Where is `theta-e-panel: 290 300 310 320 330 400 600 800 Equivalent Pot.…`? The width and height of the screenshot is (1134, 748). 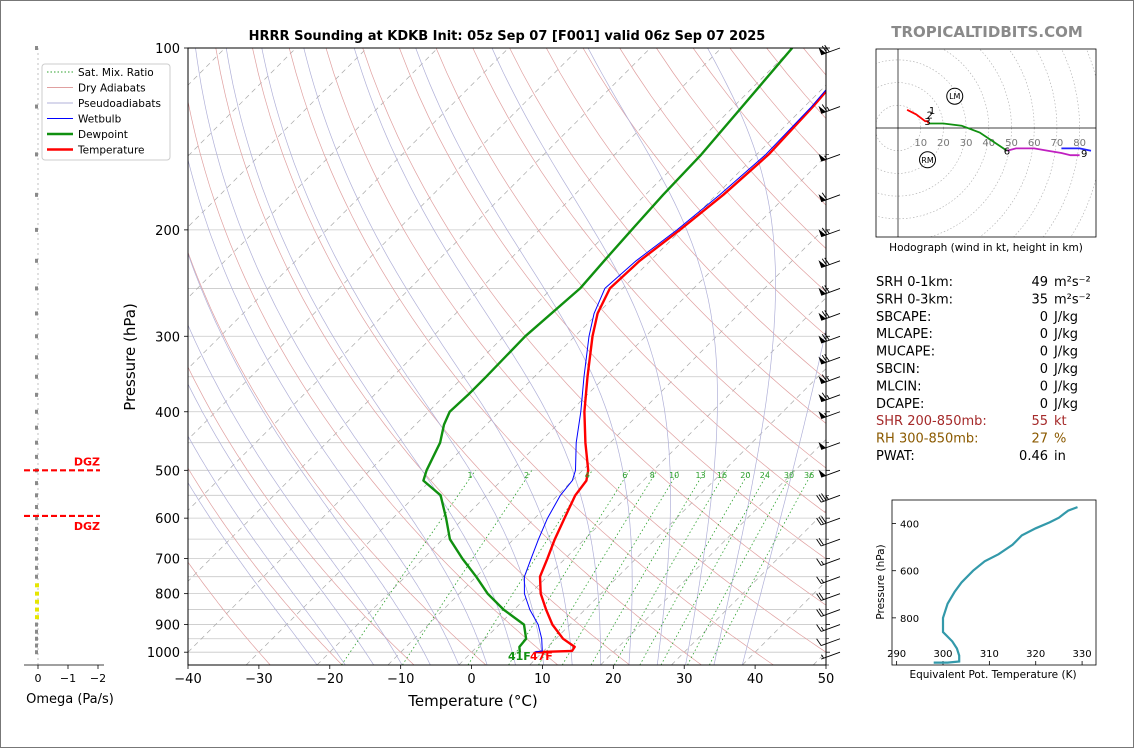
theta-e-panel: 290 300 310 320 330 400 600 800 Equivalent Pot.… is located at coordinates (986, 590).